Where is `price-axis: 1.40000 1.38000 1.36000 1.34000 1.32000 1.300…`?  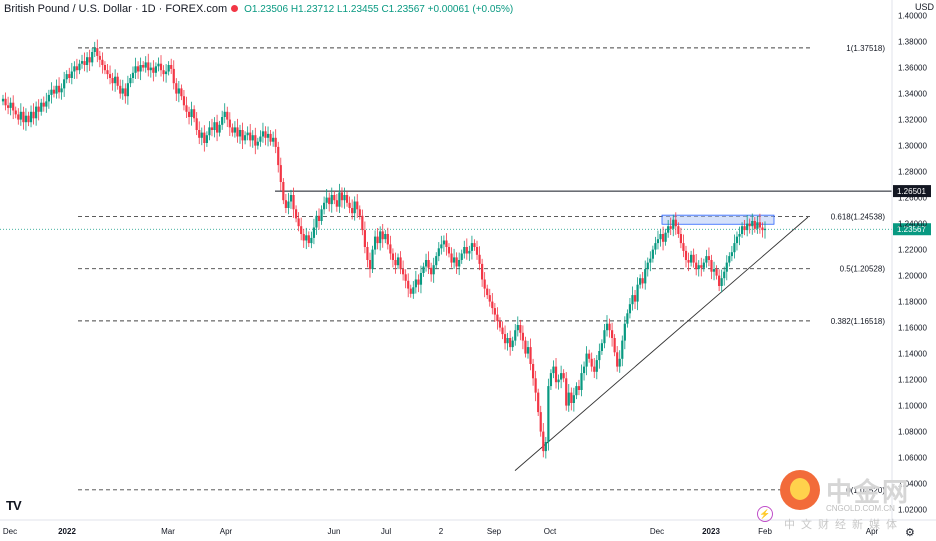 price-axis: 1.40000 1.38000 1.36000 1.34000 1.32000 1.300… is located at coordinates (912, 263).